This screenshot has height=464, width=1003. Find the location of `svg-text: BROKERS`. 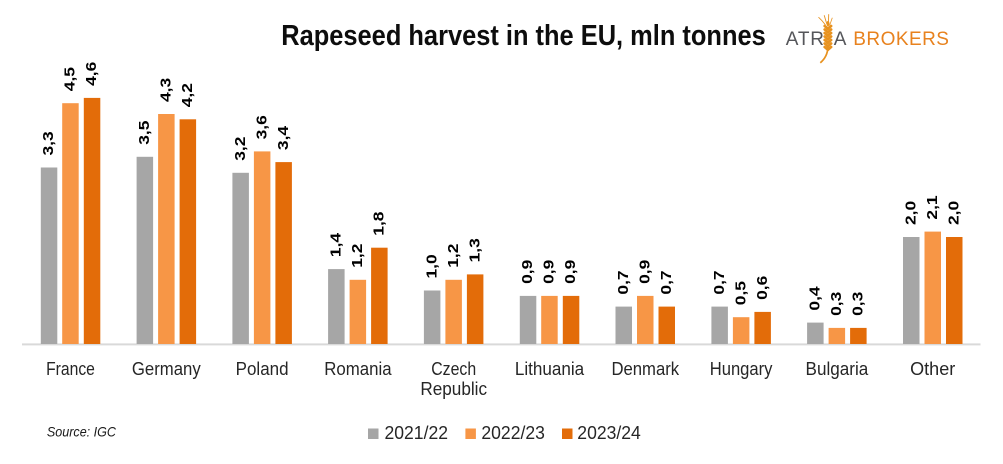

svg-text: BROKERS is located at coordinates (901, 39).